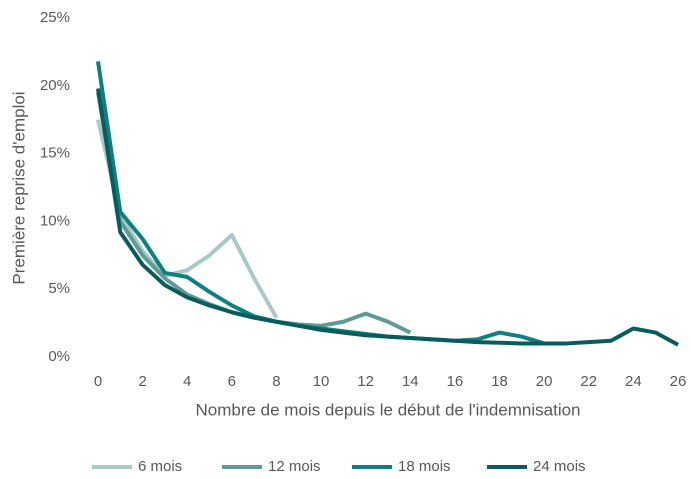  What do you see at coordinates (55, 220) in the screenshot?
I see `y-tick-label: 10%` at bounding box center [55, 220].